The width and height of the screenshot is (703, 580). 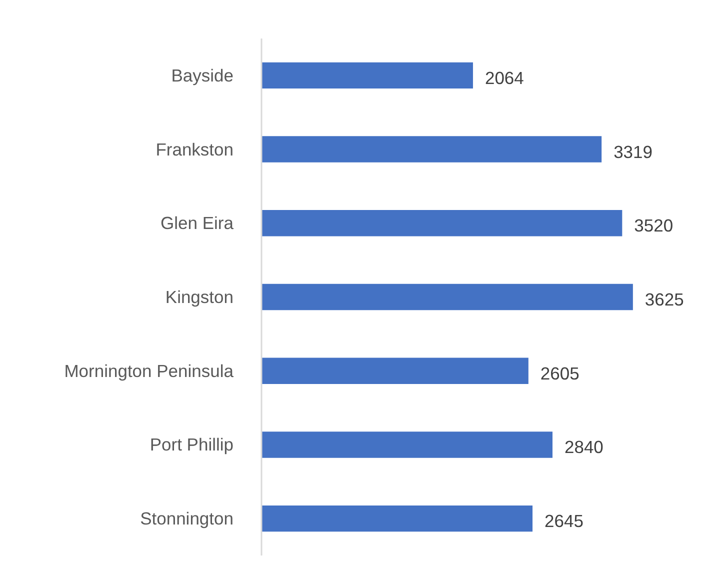 What do you see at coordinates (560, 373) in the screenshot?
I see `data-label: 2605` at bounding box center [560, 373].